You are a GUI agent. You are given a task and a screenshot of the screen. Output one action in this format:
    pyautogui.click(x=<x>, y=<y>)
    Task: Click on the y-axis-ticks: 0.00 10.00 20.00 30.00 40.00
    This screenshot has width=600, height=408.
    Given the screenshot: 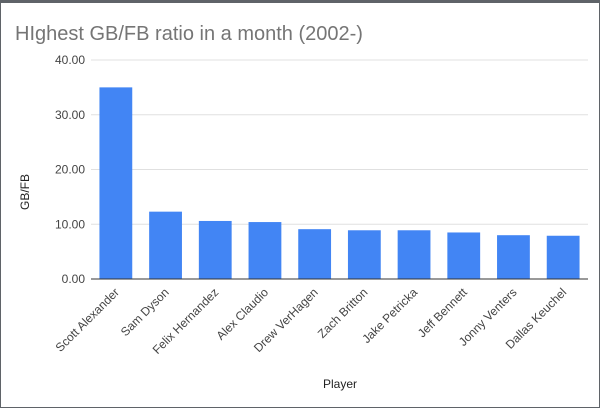 What is the action you would take?
    pyautogui.click(x=70, y=169)
    